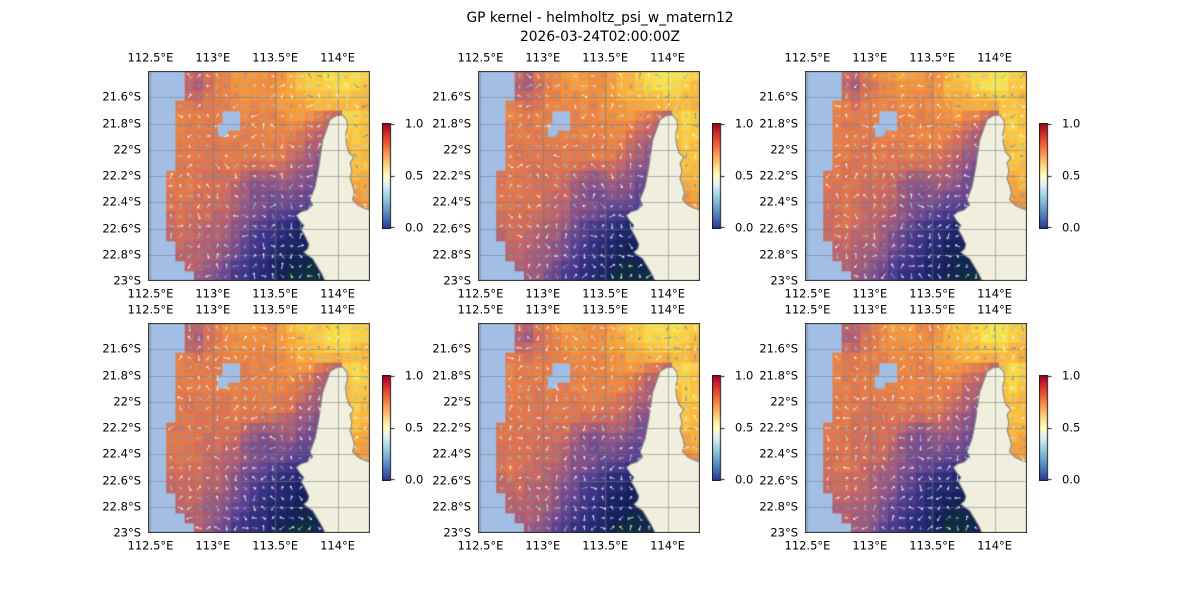 The height and width of the screenshot is (600, 1200). Describe the element at coordinates (1045, 176) in the screenshot. I see `colorbar-r0c2` at that location.